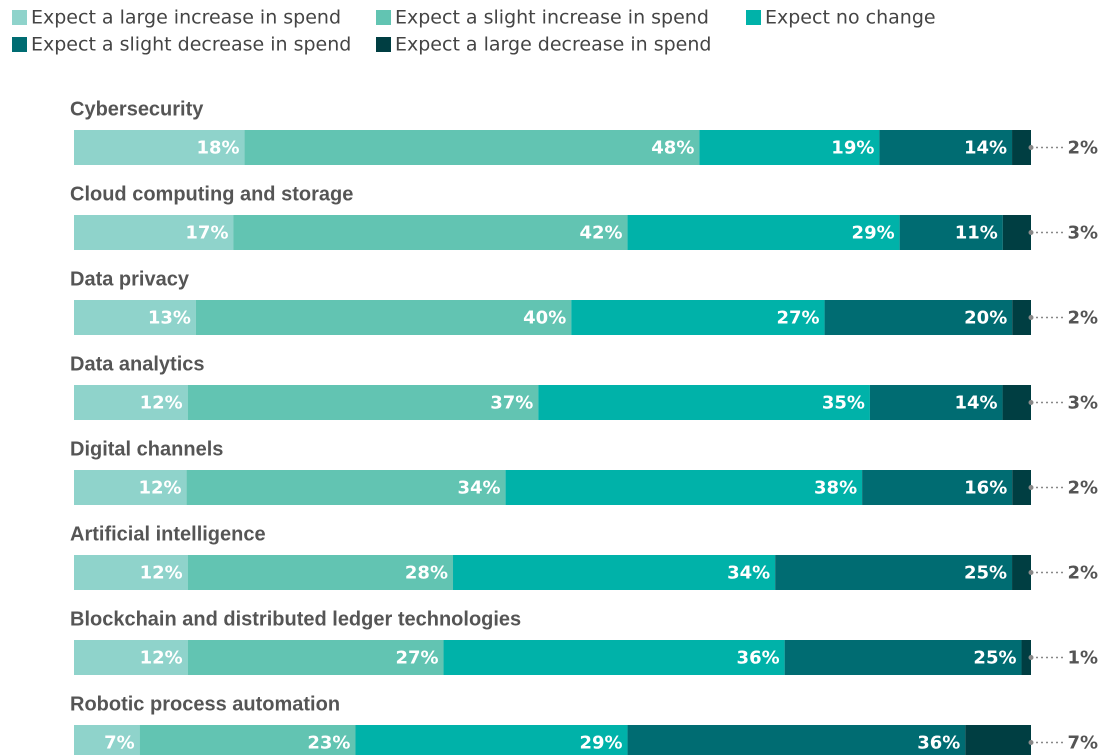  What do you see at coordinates (186, 18) in the screenshot?
I see `legend-label: Expect a large increase in spend` at bounding box center [186, 18].